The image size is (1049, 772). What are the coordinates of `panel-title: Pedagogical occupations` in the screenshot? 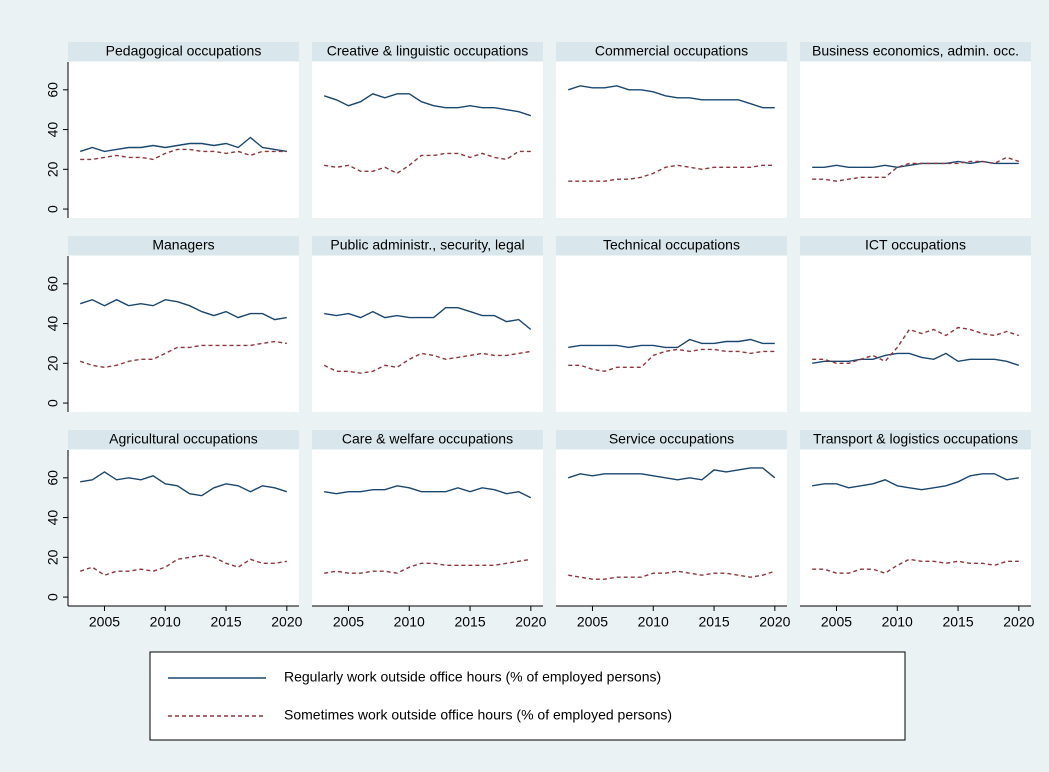 It's located at (184, 51).